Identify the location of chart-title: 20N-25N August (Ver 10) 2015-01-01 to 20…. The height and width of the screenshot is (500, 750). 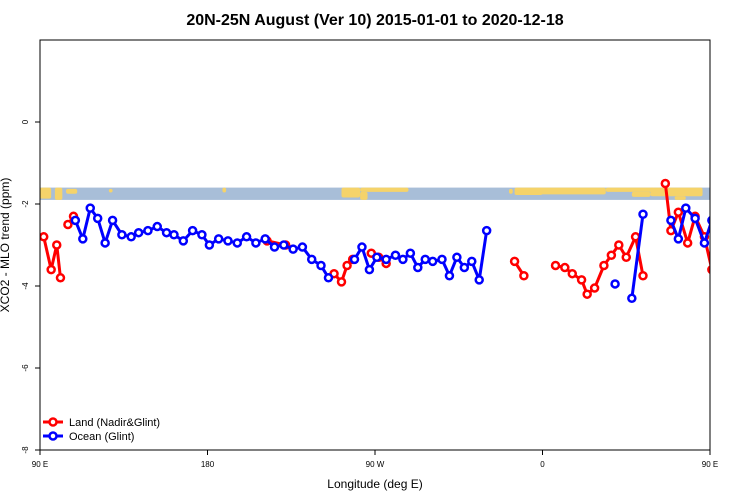
(374, 20).